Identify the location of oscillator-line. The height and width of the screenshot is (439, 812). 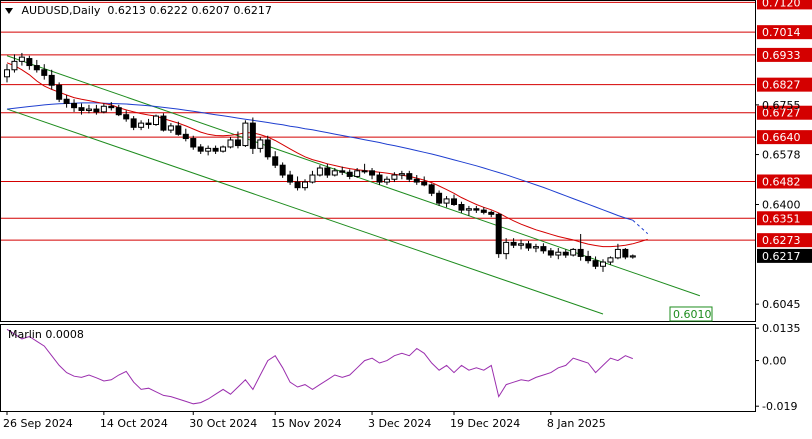
(319, 366).